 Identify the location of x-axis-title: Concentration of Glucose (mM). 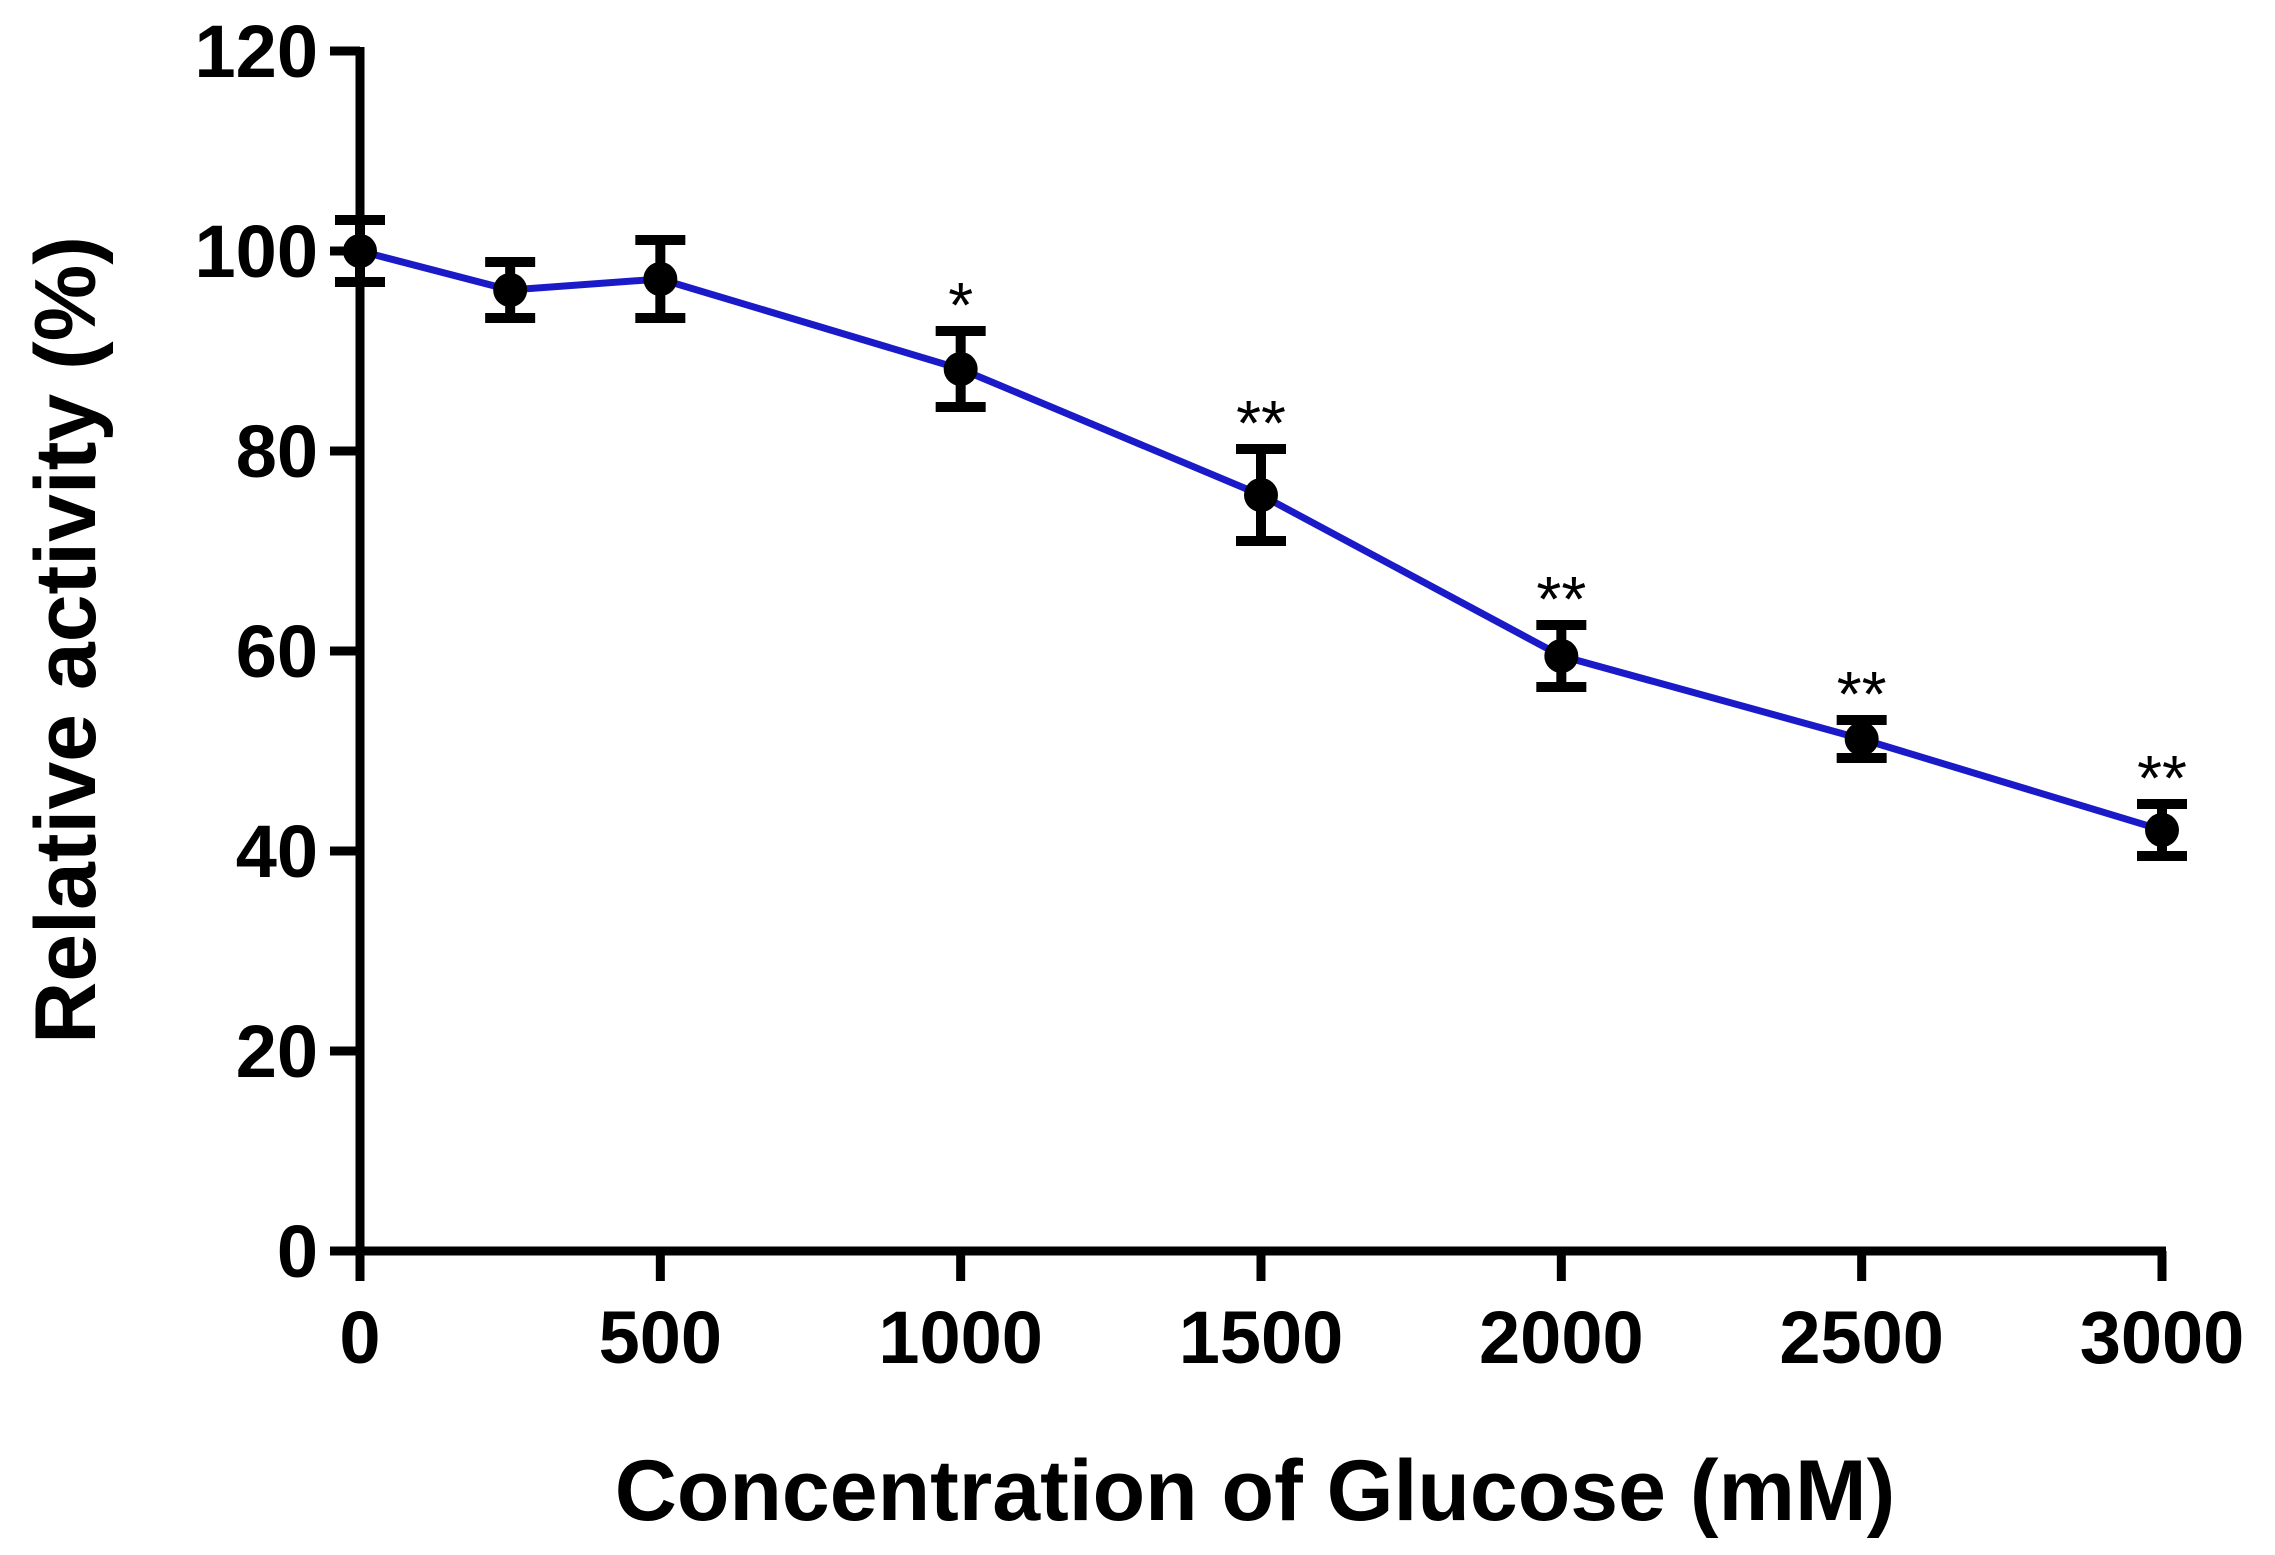
(1255, 1491).